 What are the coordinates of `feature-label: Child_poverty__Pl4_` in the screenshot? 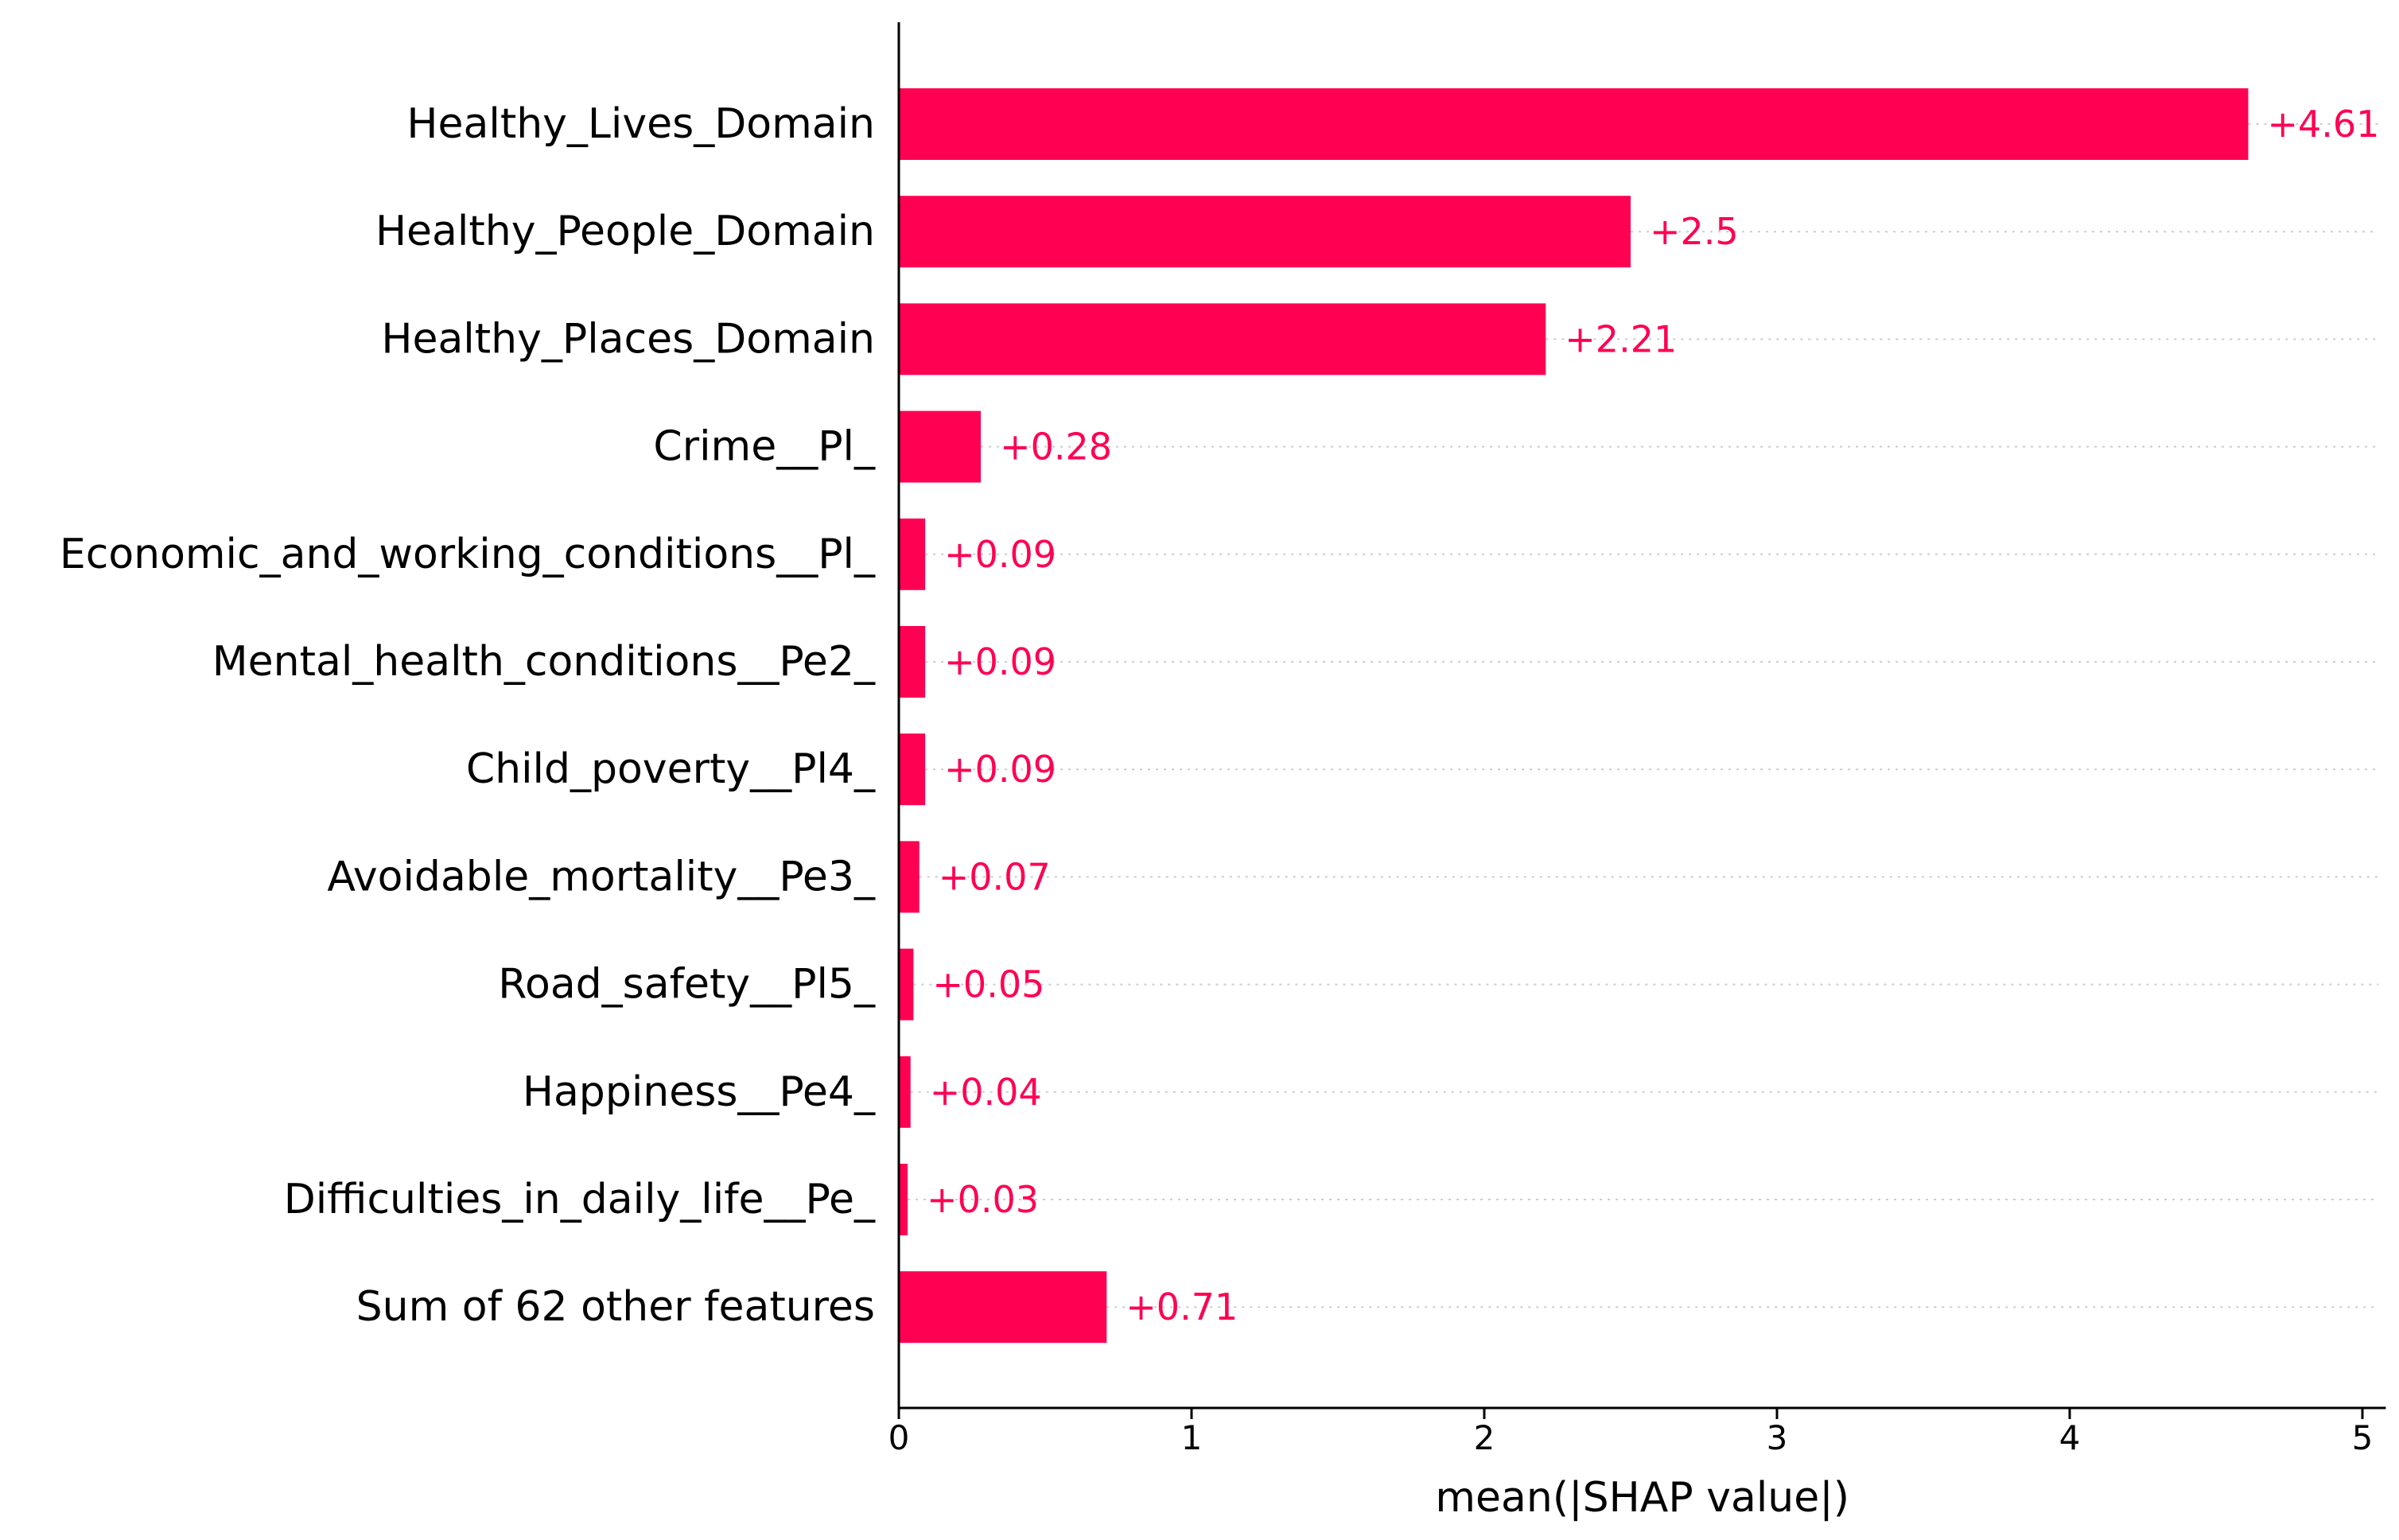 It's located at (671, 769).